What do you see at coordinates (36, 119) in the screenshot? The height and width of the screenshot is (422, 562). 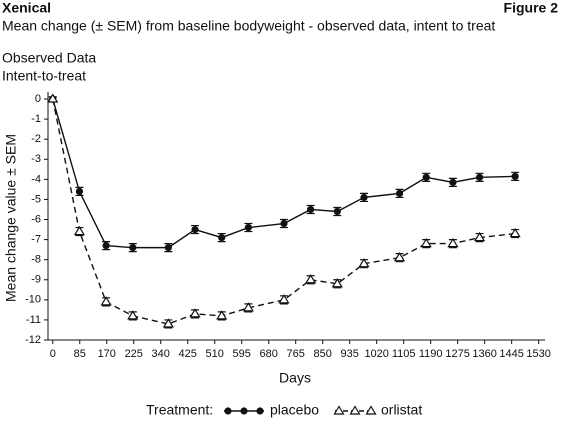 I see `y-tick-label: -1` at bounding box center [36, 119].